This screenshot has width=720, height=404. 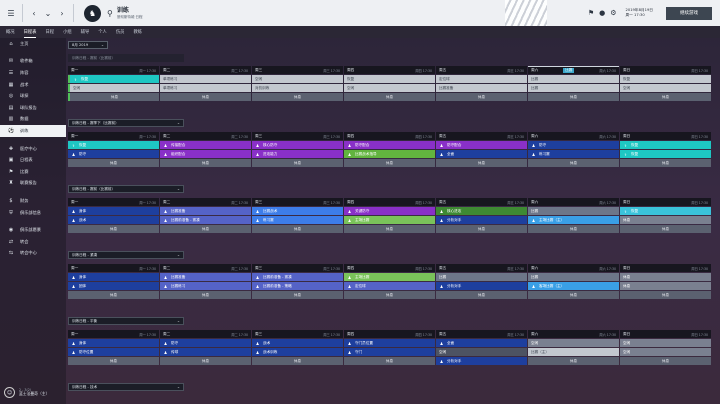 What do you see at coordinates (113, 286) in the screenshot?
I see `session-slot: ♟ 团体` at bounding box center [113, 286].